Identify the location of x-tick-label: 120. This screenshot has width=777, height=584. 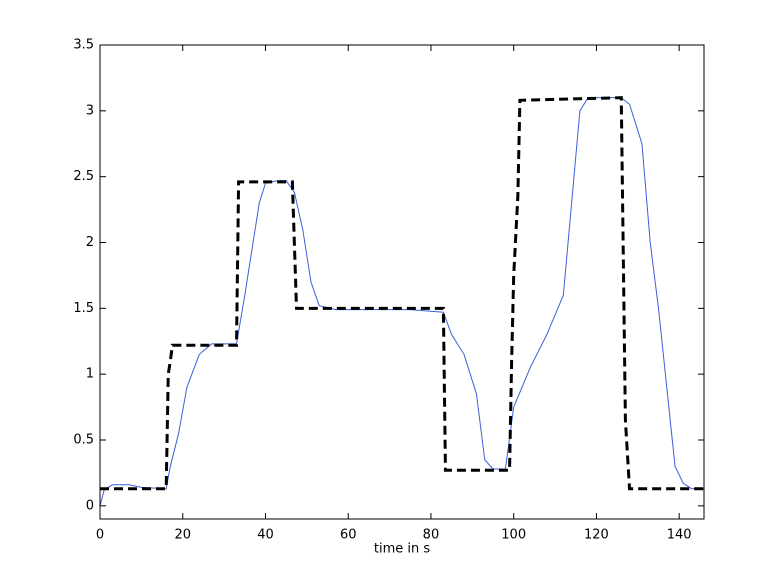
(596, 535).